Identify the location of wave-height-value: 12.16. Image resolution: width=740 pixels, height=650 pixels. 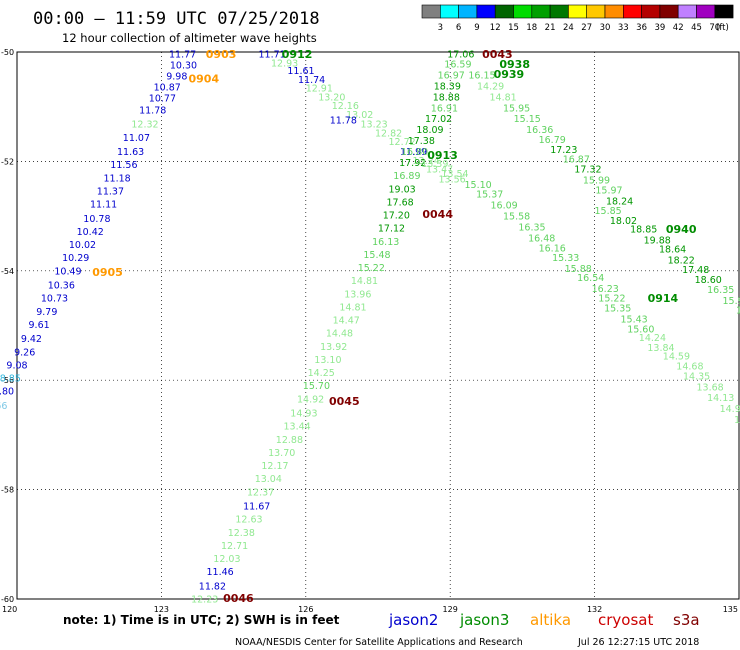
(345, 106).